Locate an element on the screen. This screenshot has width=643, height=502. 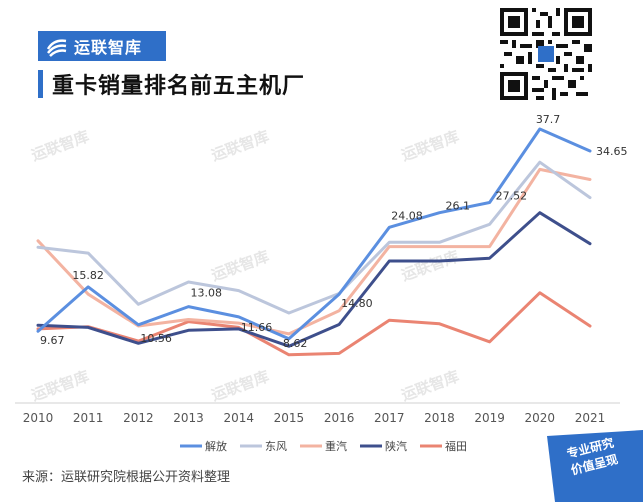
data-label: 37.7 is located at coordinates (548, 119).